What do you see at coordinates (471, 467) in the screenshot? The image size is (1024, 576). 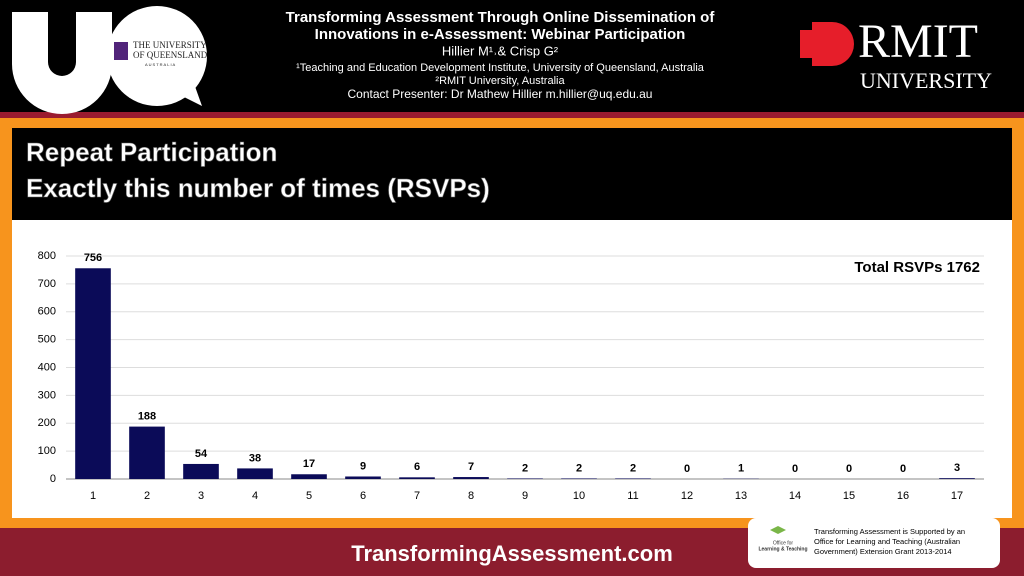 I see `data-label: 7` at bounding box center [471, 467].